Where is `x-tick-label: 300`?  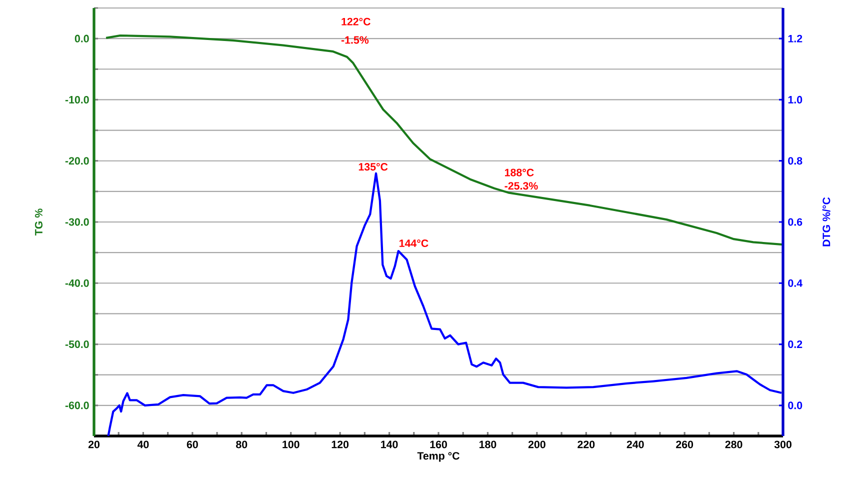 x-tick-label: 300 is located at coordinates (783, 444).